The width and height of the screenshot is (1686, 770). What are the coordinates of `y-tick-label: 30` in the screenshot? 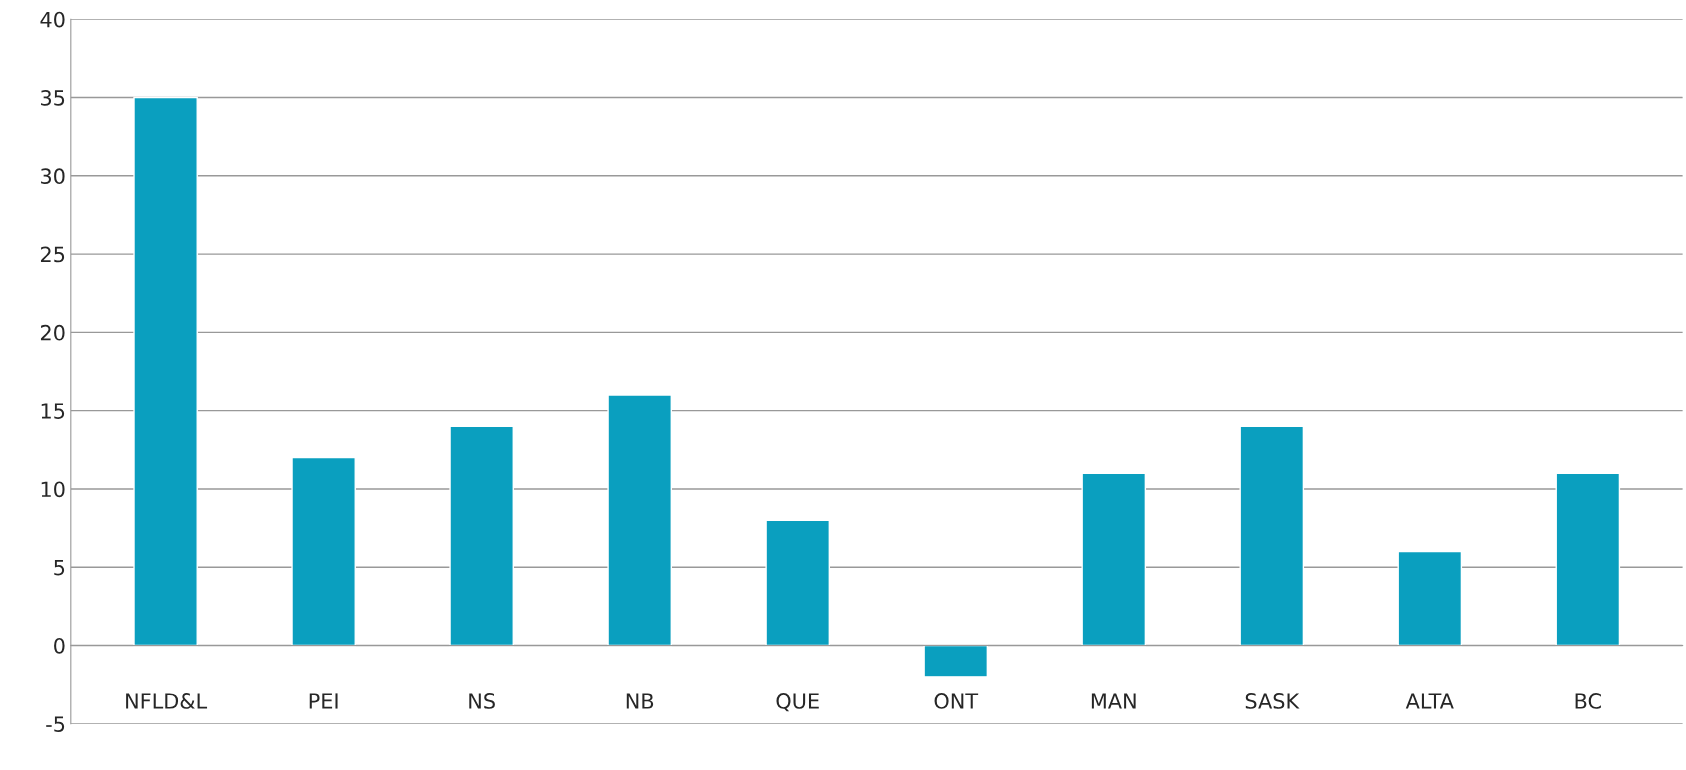 It's located at (53, 176).